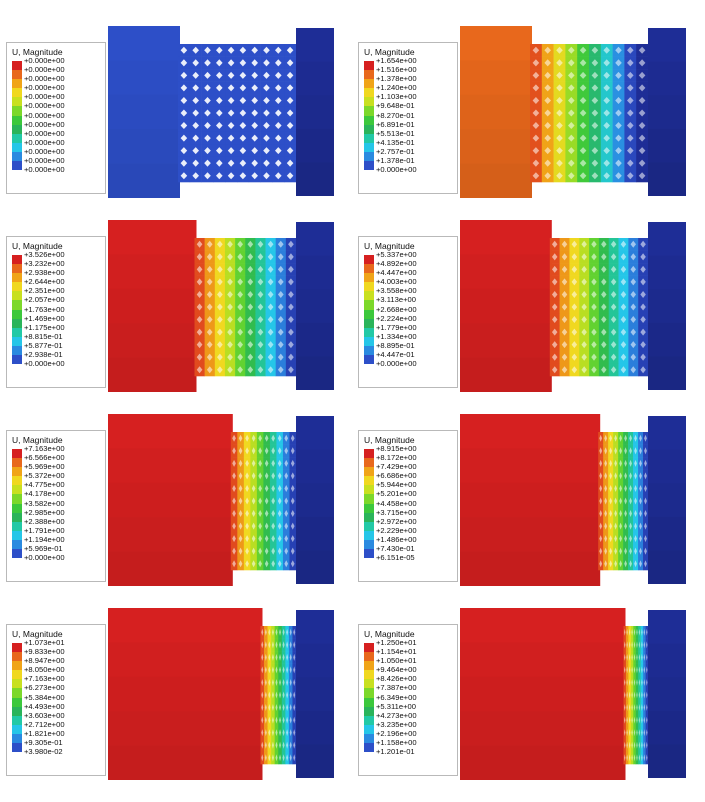 The image size is (705, 802). What do you see at coordinates (396, 448) in the screenshot?
I see `legend-value: +8.915e+00` at bounding box center [396, 448].